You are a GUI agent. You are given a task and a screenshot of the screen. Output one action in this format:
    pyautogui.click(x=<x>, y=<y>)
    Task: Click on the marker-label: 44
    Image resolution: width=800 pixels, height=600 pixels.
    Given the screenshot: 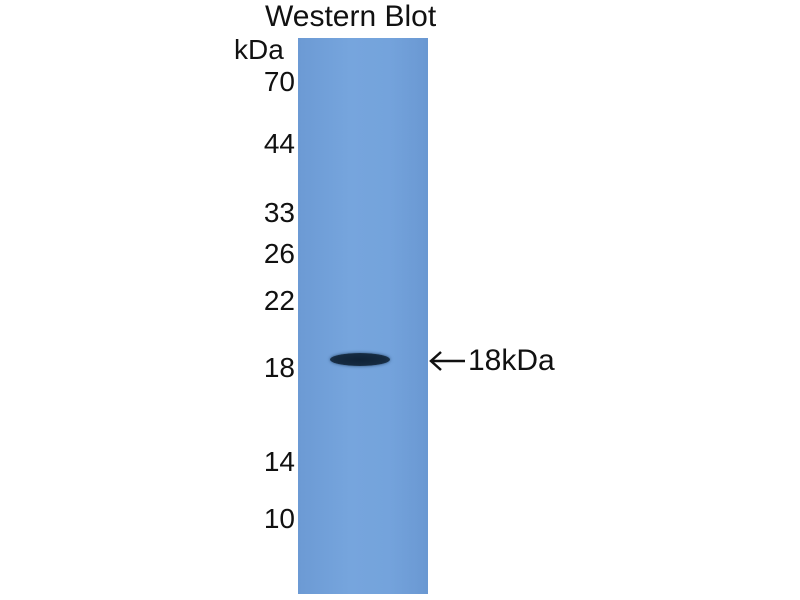 What is the action you would take?
    pyautogui.click(x=279, y=143)
    